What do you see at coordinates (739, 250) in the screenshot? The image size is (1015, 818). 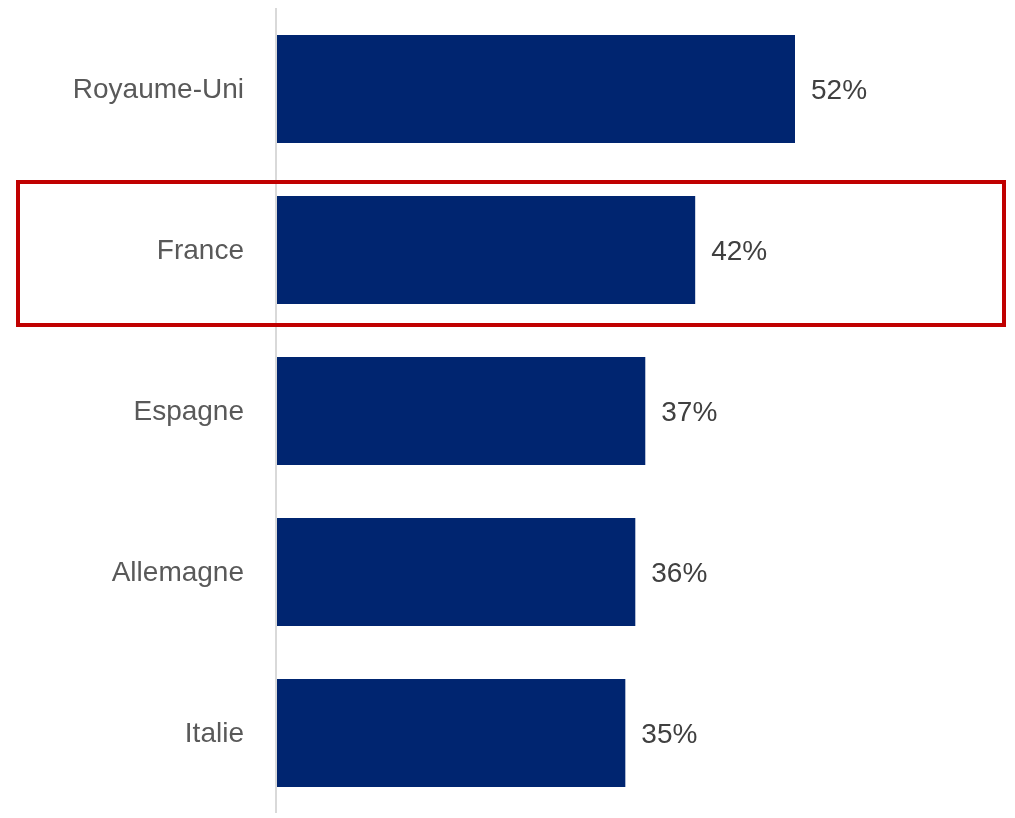 I see `data-label: 42%` at bounding box center [739, 250].